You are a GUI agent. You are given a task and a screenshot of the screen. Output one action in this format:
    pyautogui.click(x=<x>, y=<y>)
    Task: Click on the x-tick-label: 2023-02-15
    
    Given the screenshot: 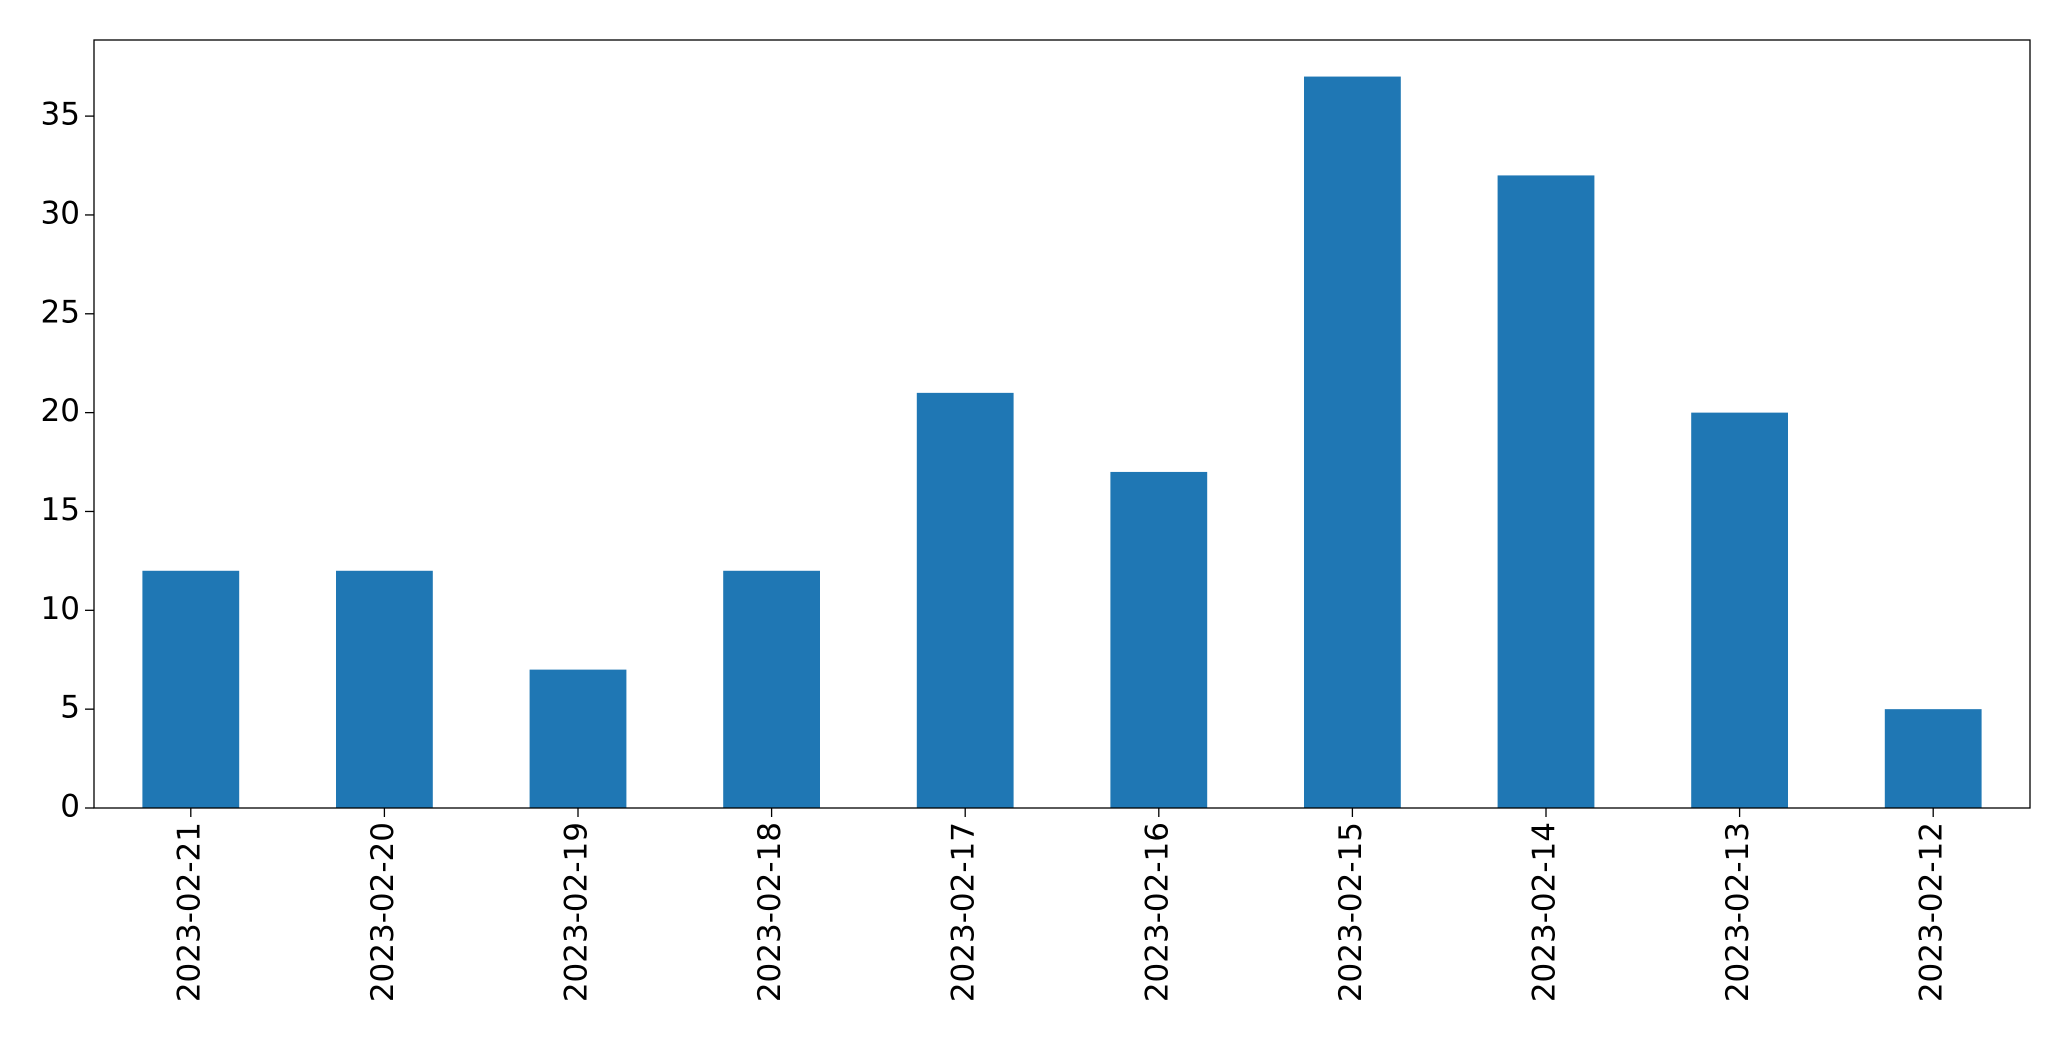 What is the action you would take?
    pyautogui.click(x=1351, y=912)
    